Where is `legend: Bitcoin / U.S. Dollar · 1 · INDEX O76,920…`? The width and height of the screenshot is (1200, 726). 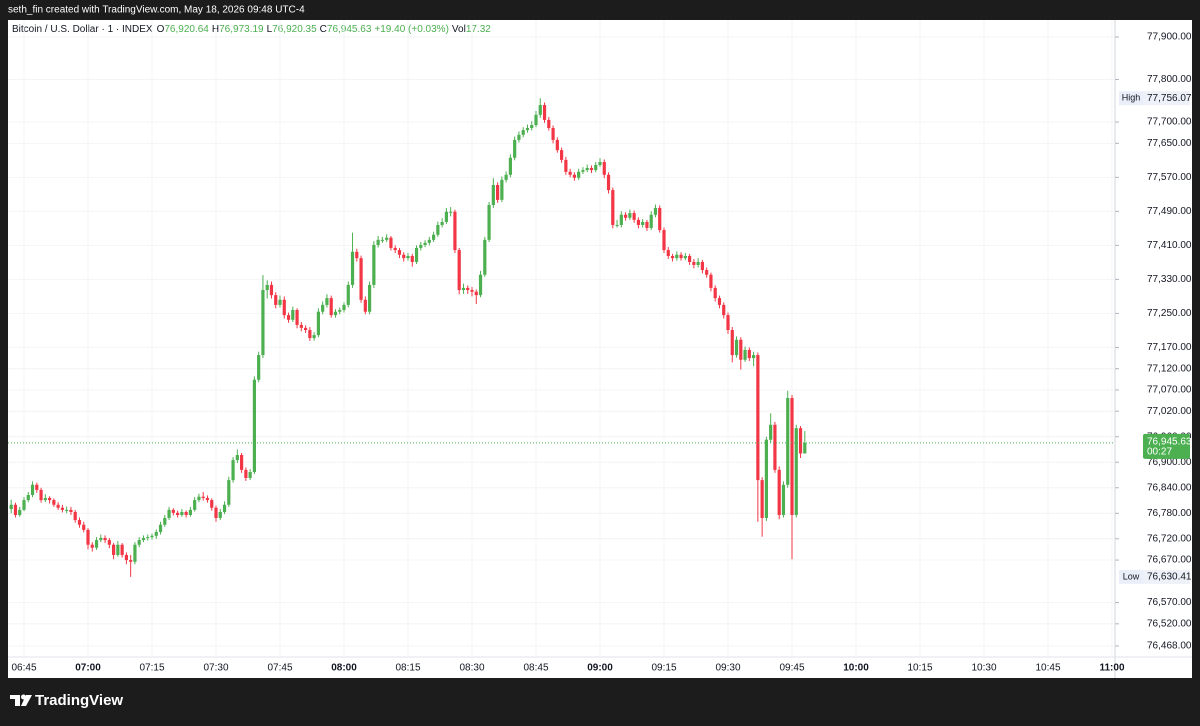
legend: Bitcoin / U.S. Dollar · 1 · INDEX O76,920… is located at coordinates (251, 29).